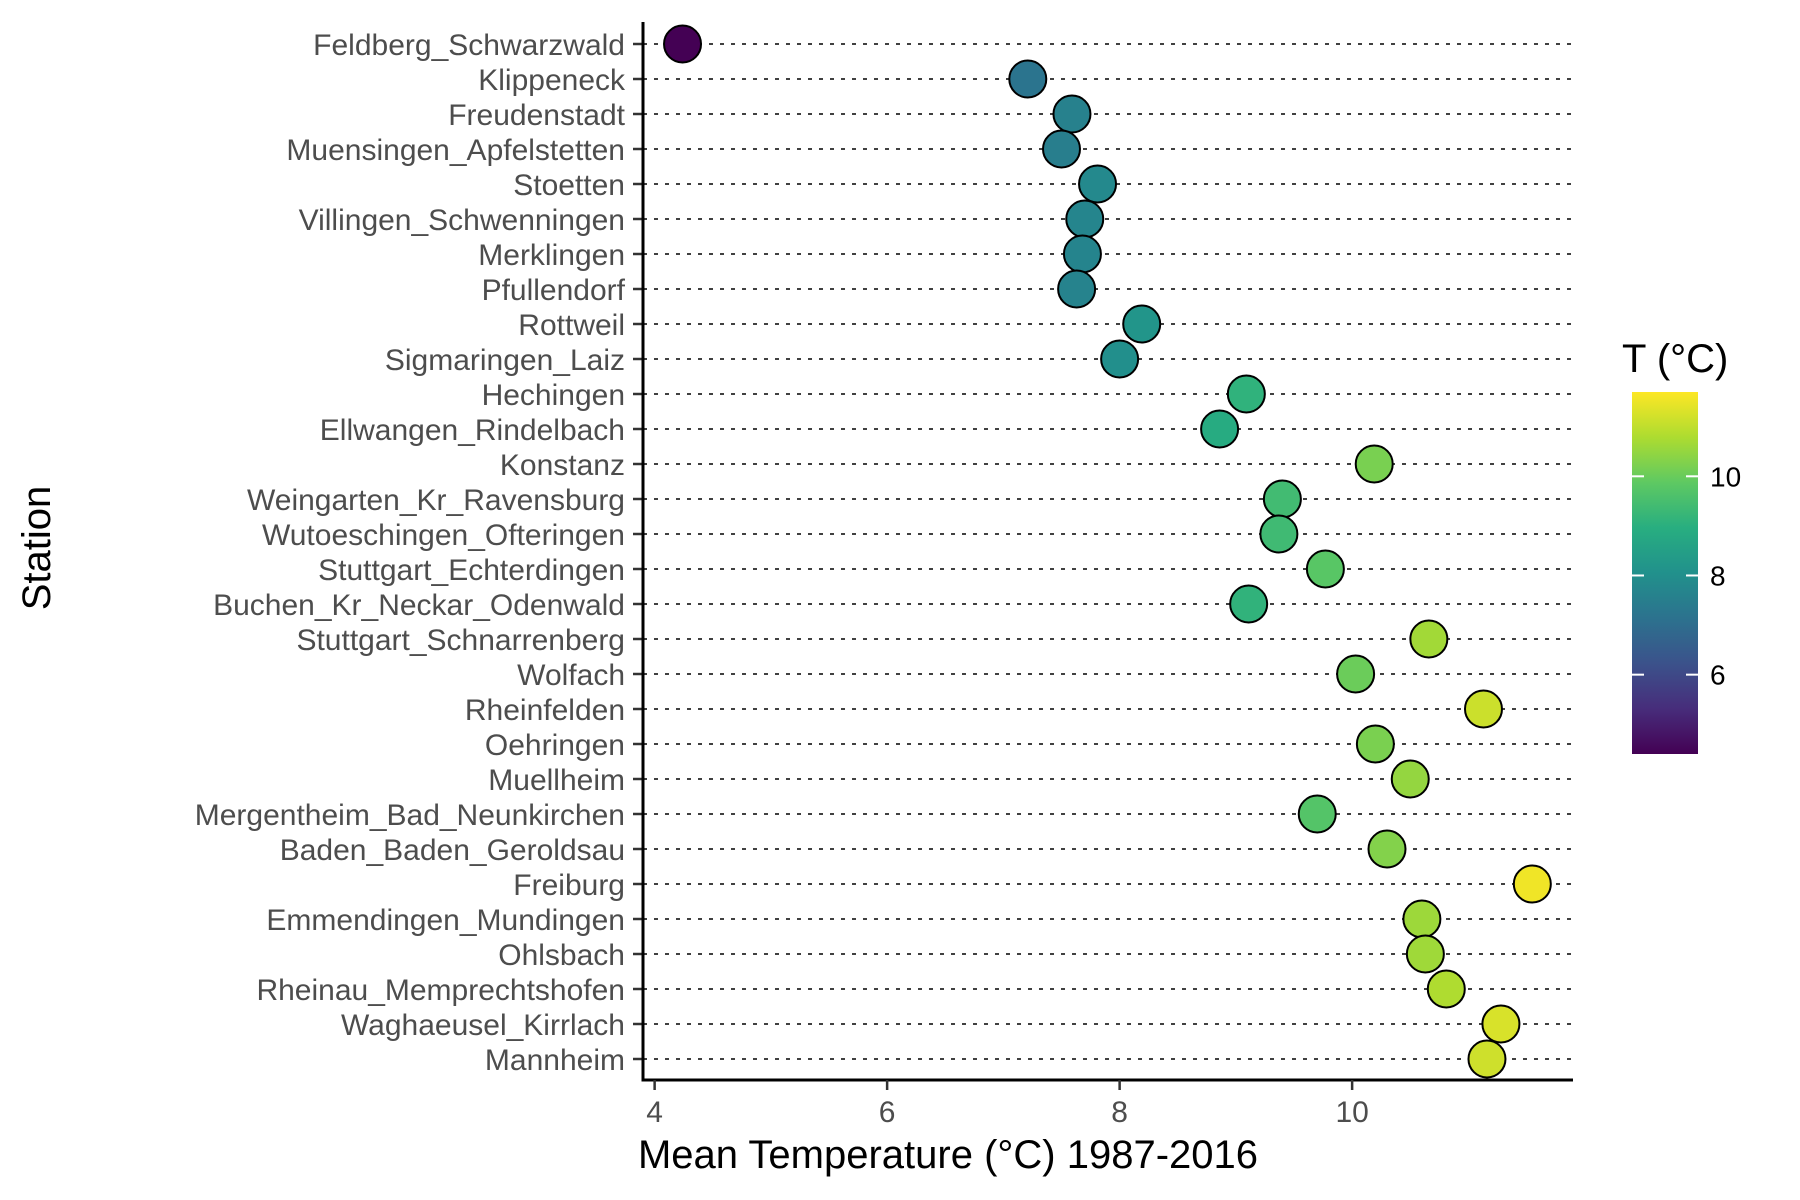 This screenshot has height=1200, width=1800. I want to click on legend-title: T (°C), so click(1675, 359).